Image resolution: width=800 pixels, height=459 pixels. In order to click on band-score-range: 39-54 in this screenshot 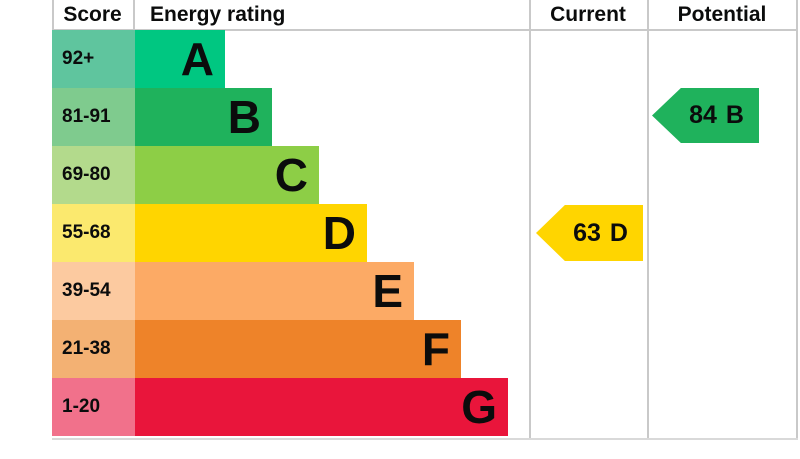, I will do `click(93, 291)`.